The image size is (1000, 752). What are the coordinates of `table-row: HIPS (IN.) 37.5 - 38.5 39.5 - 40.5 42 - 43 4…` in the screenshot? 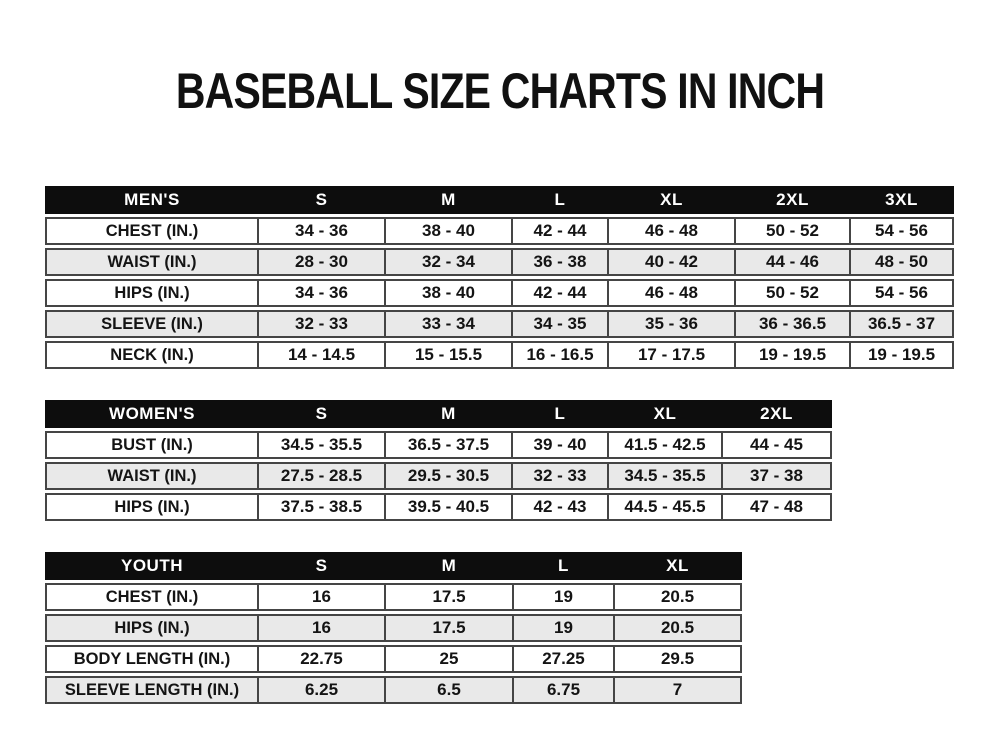 It's located at (438, 507).